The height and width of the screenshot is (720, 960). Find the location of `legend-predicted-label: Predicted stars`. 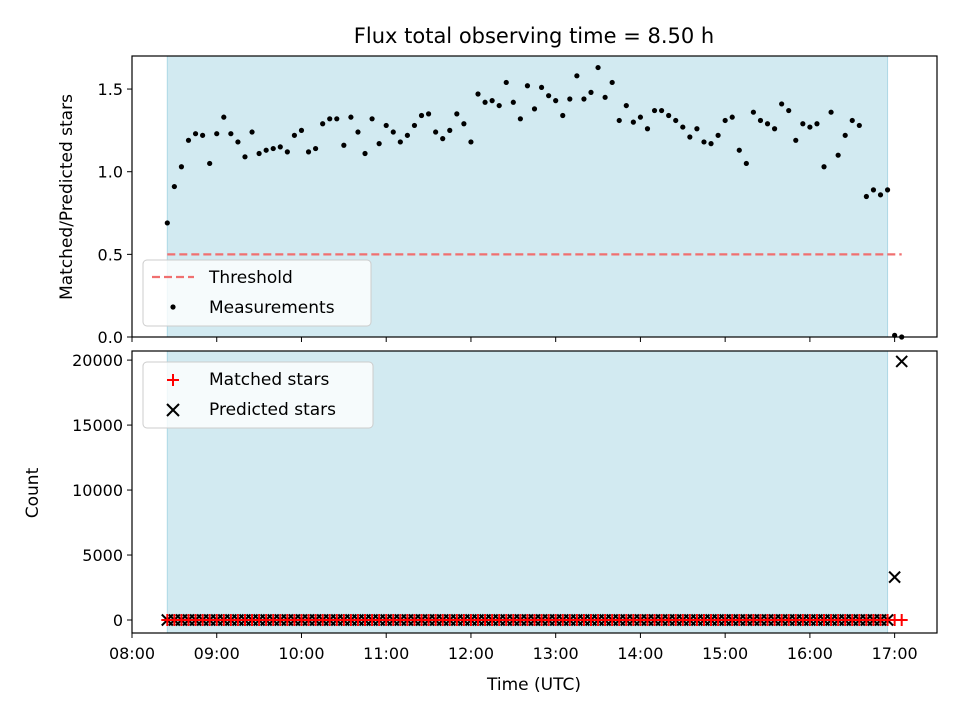

legend-predicted-label: Predicted stars is located at coordinates (272, 410).